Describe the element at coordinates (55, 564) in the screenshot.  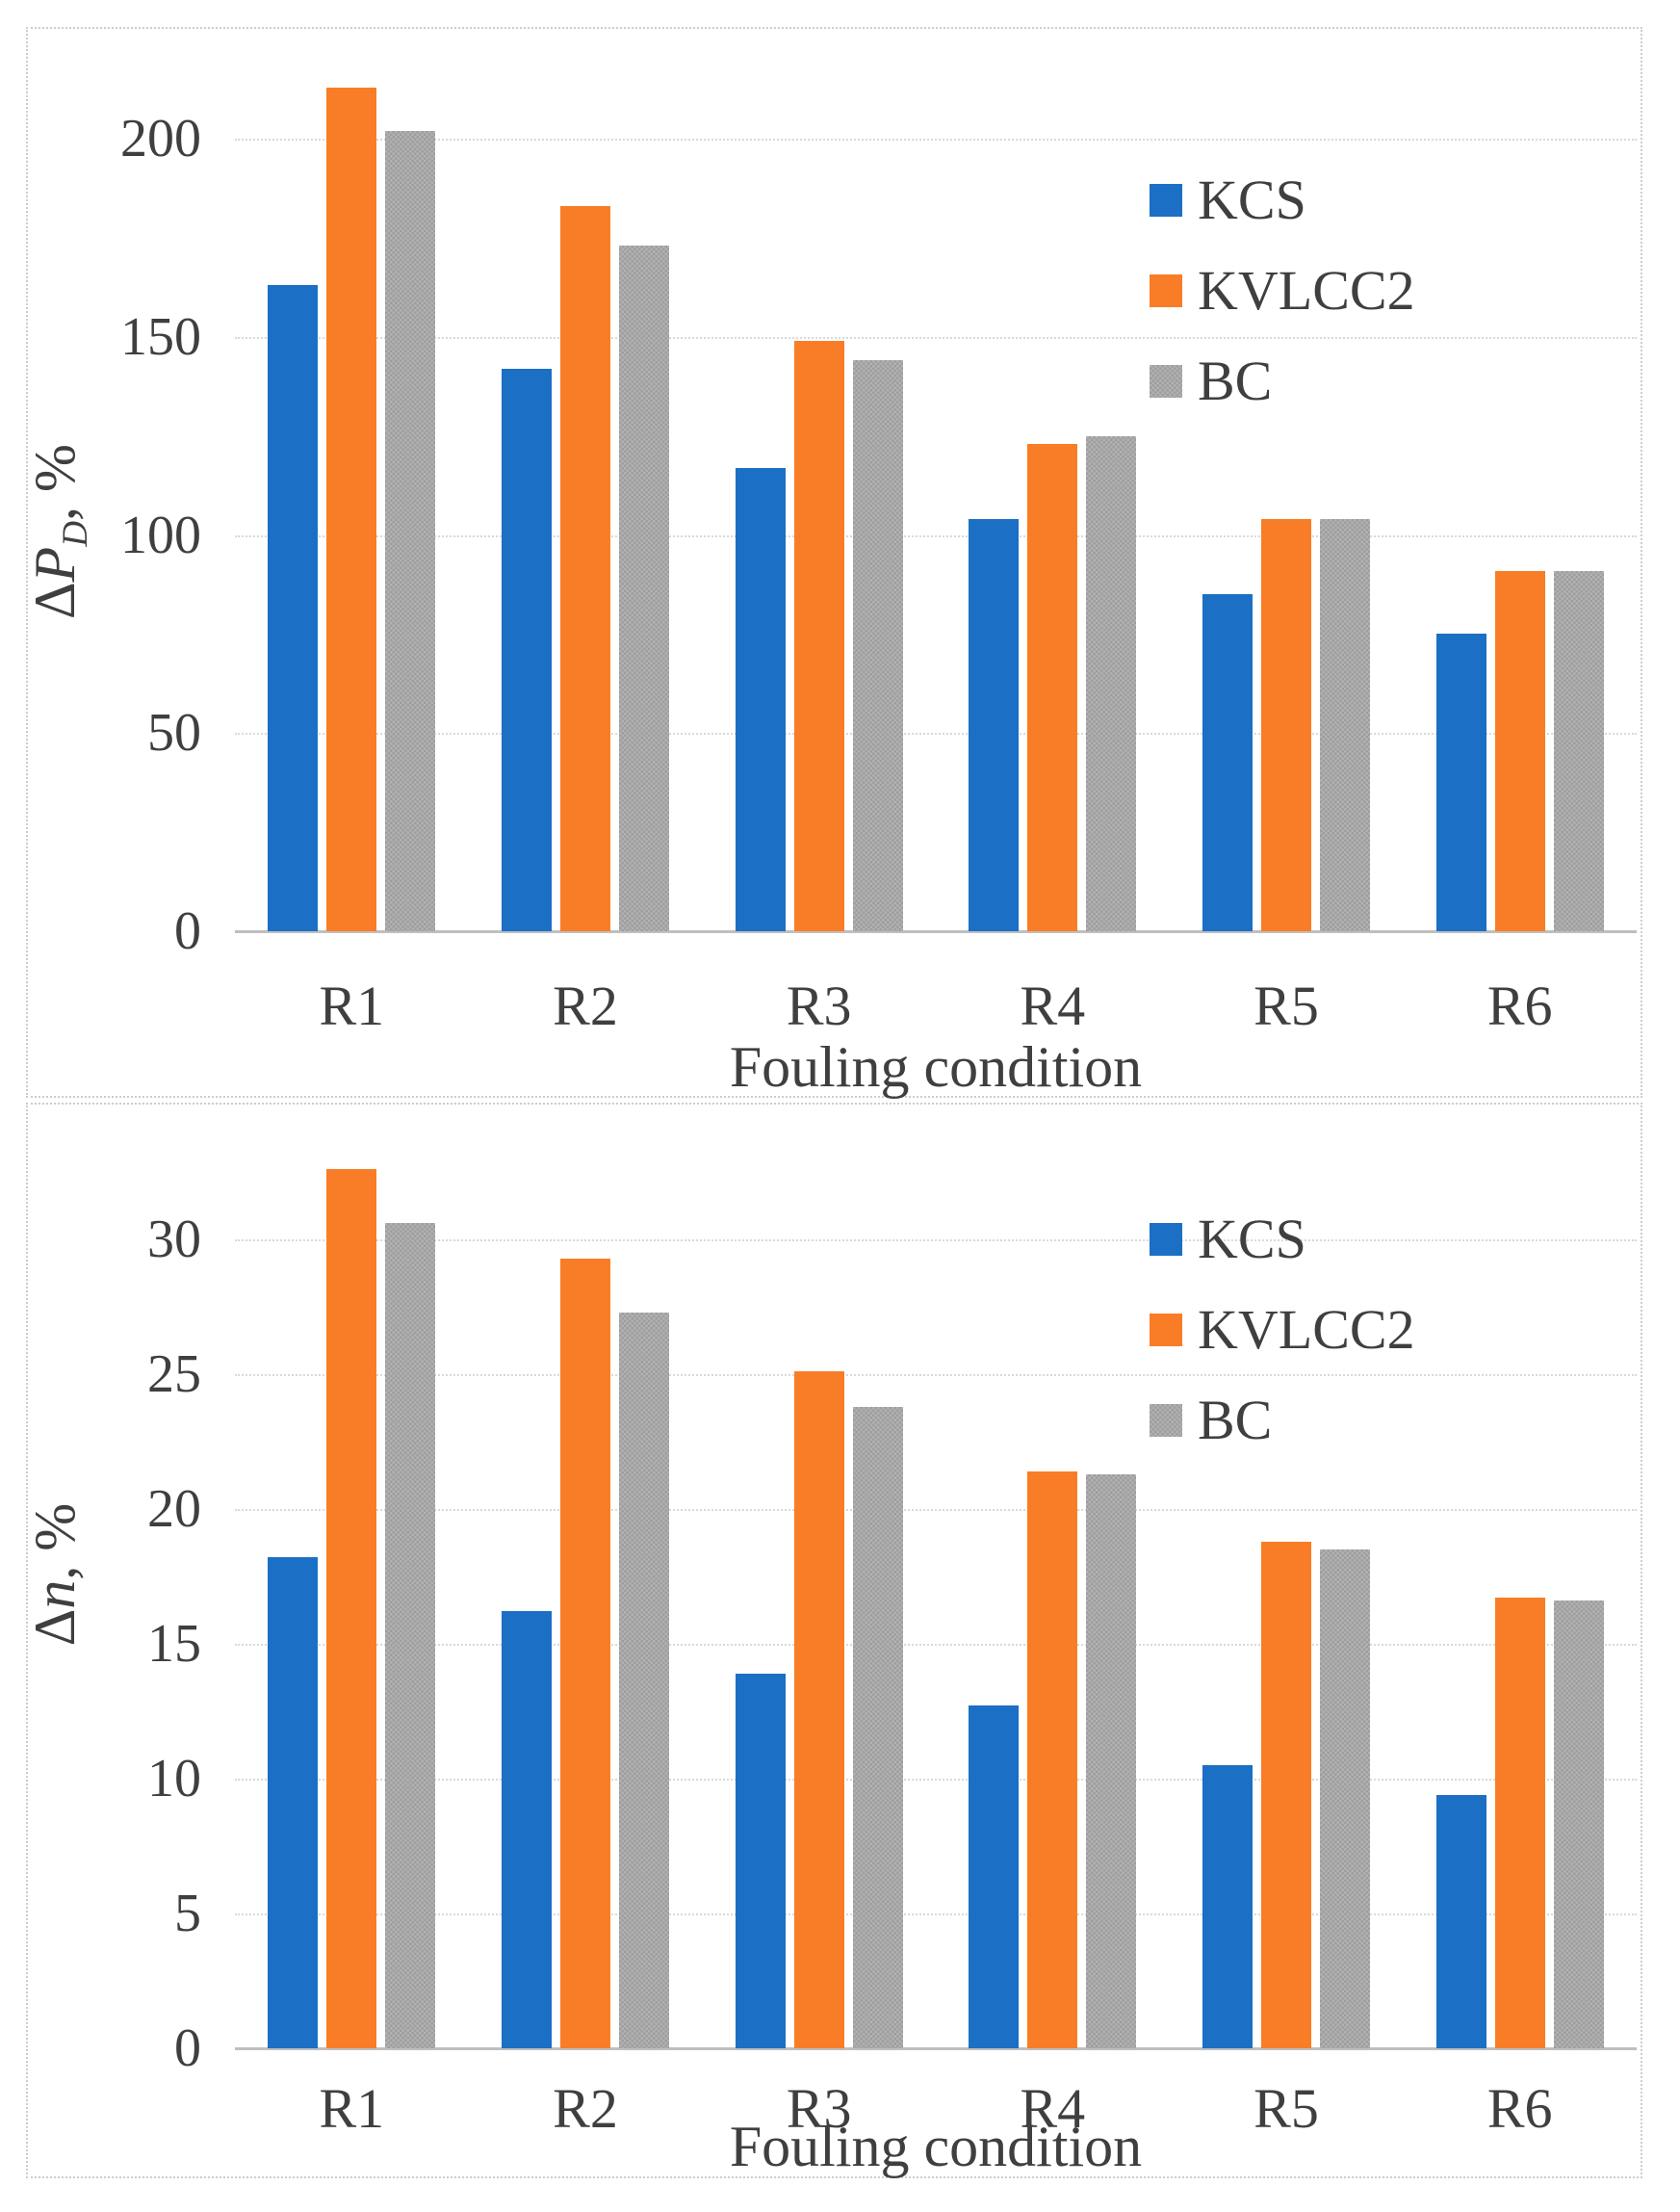
I see `y-axis-variable: P` at that location.